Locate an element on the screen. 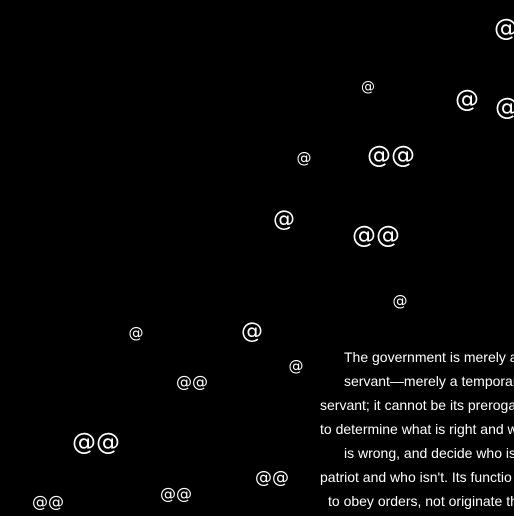 The image size is (514, 516). quote-line: servant—merely a temporar is located at coordinates (429, 381).